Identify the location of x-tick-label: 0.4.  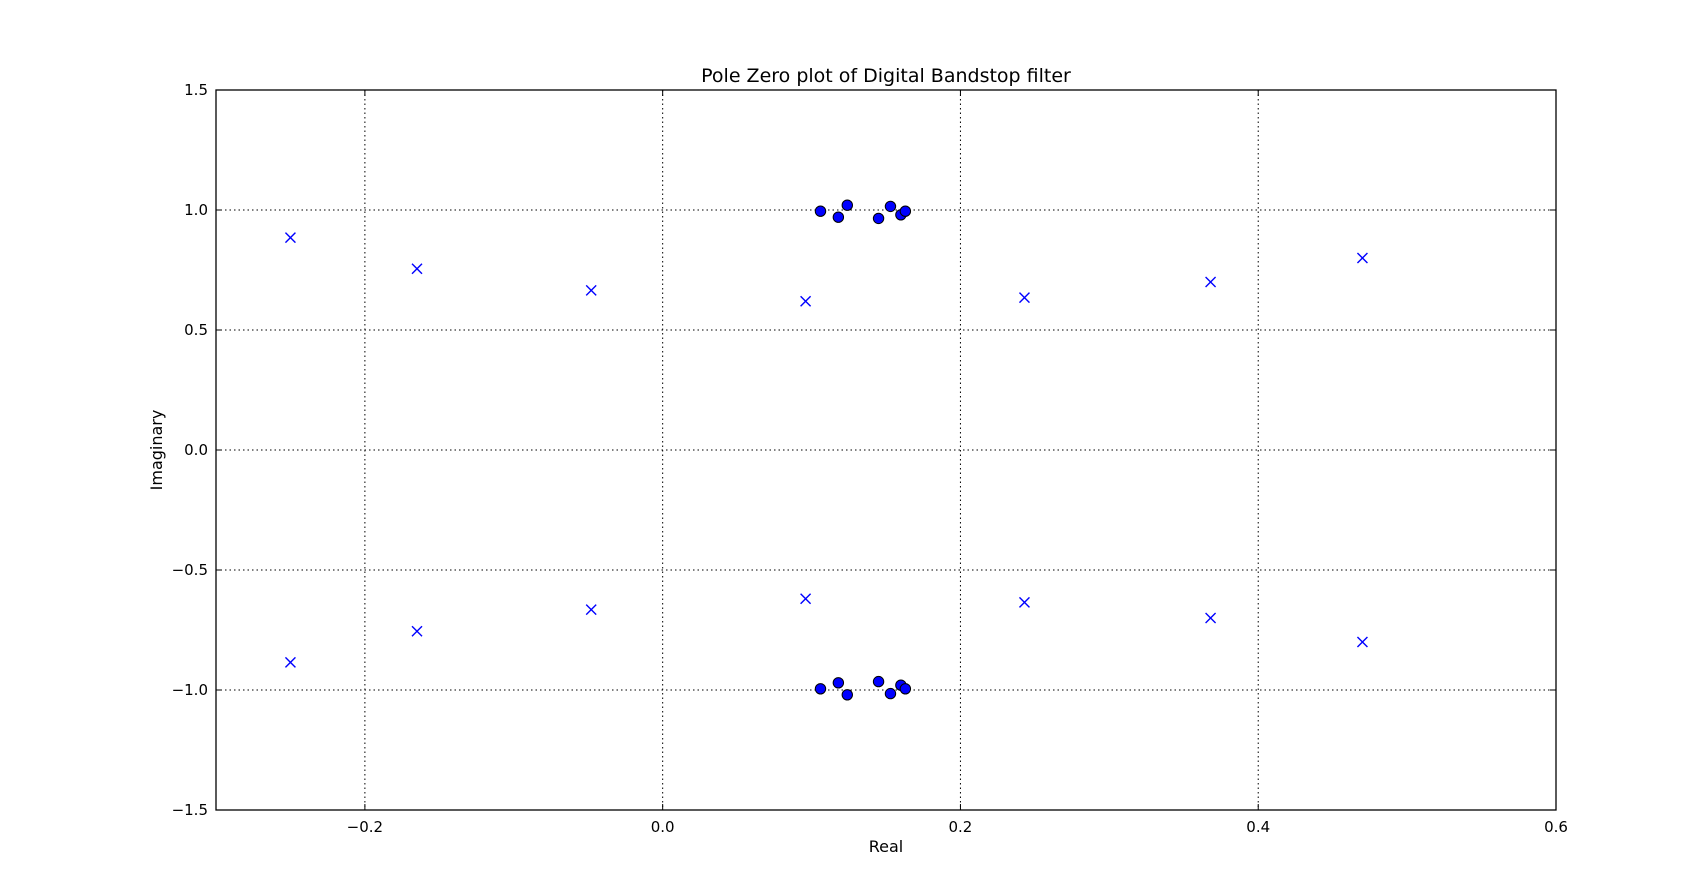
(1258, 827).